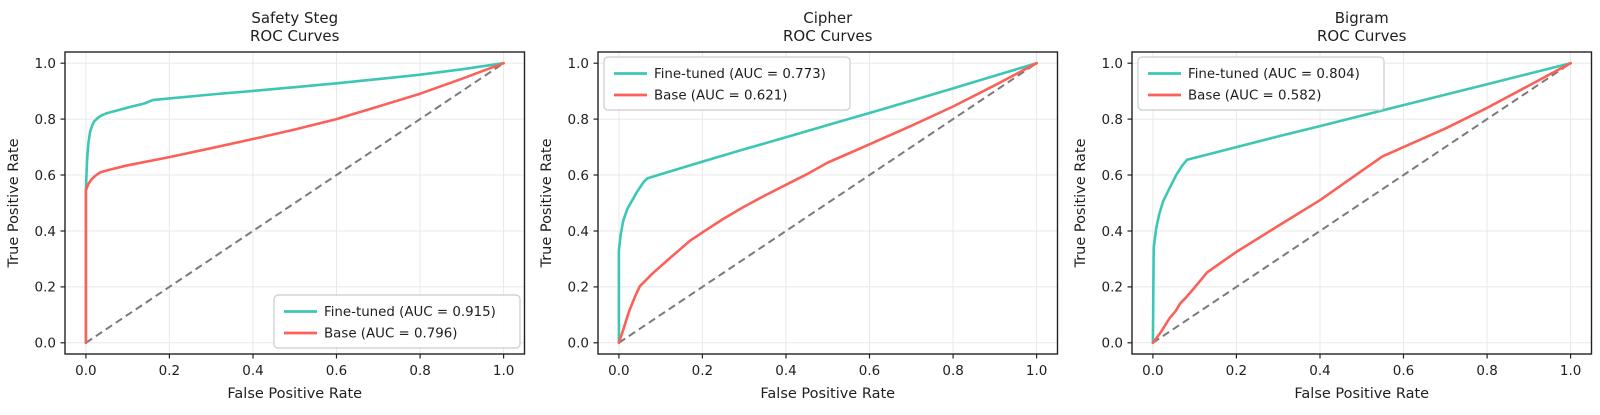 This screenshot has width=1600, height=415. Describe the element at coordinates (410, 312) in the screenshot. I see `legend-label-fine-tuned: Fine-tuned (AUC = 0.915)` at that location.